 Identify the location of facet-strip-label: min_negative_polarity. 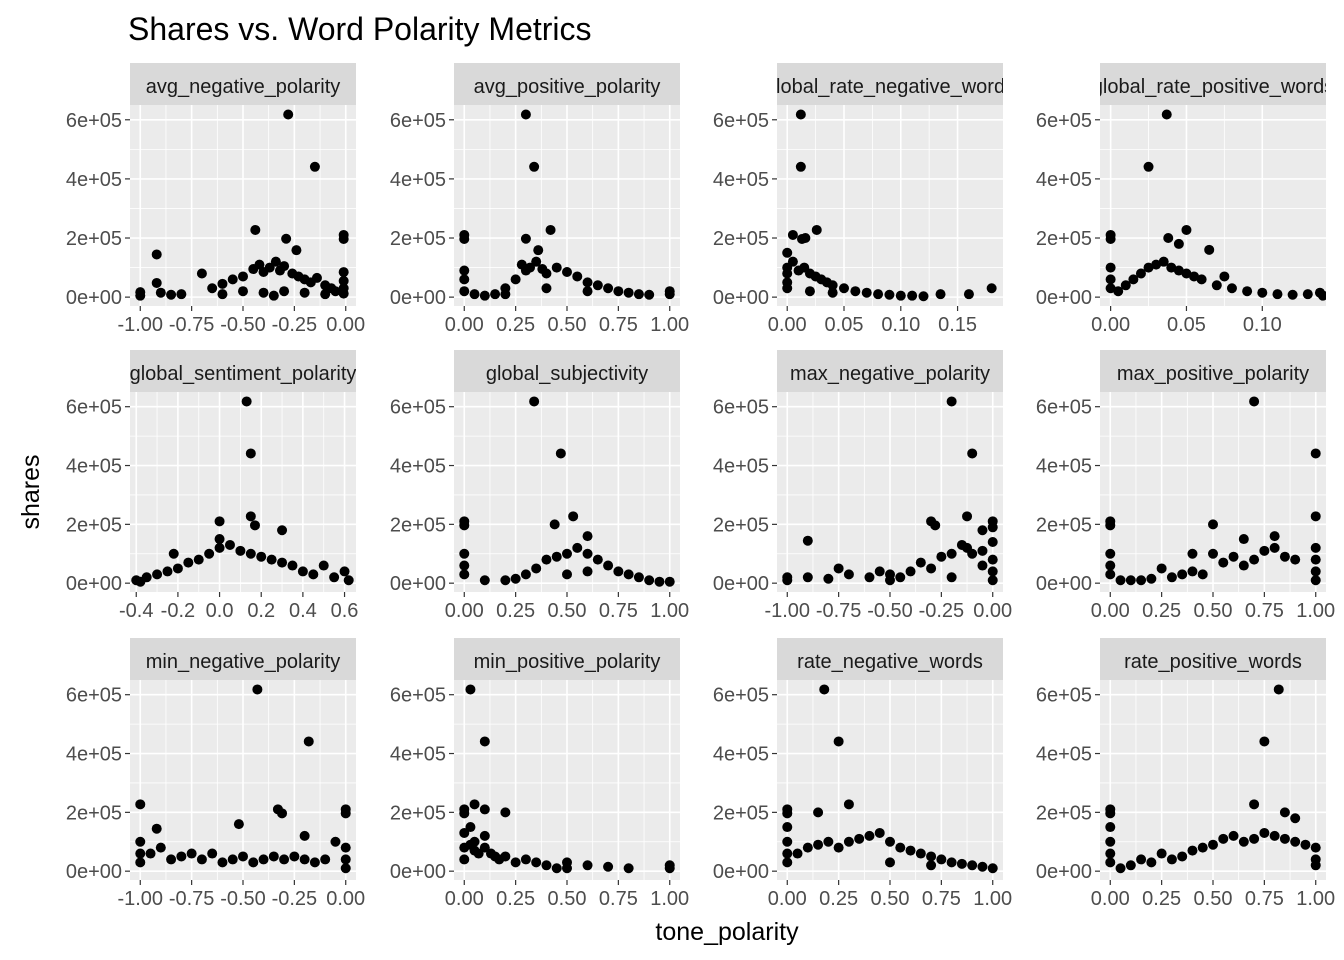
(243, 662).